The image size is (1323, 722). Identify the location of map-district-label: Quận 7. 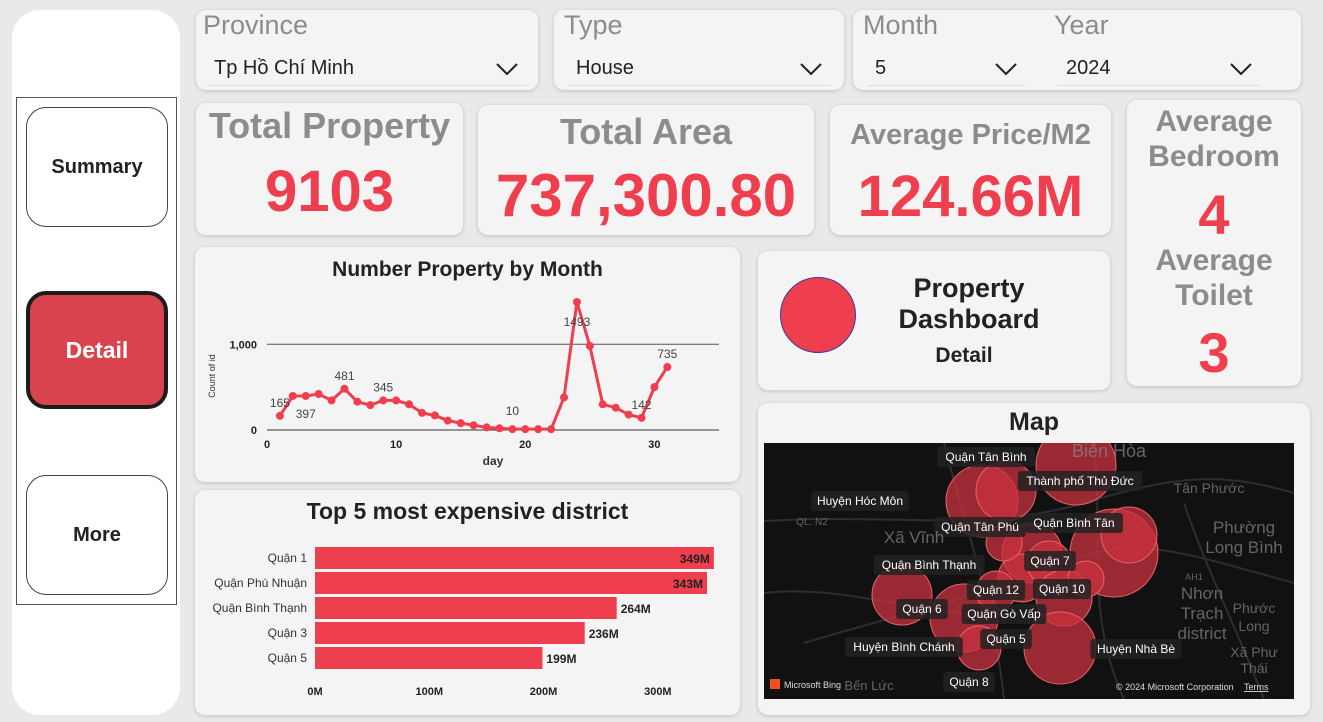
(1050, 561).